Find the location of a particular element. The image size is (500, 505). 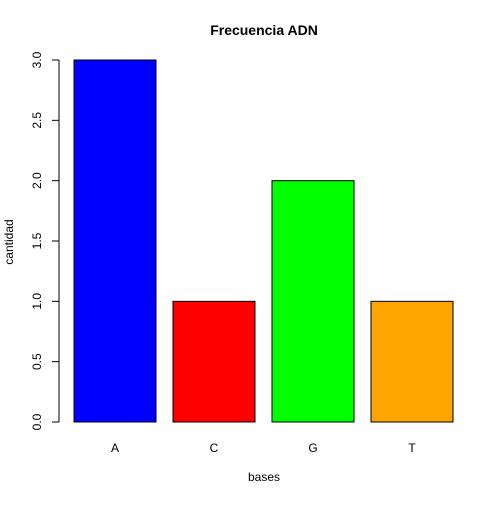

y-tick-label: 3.0 is located at coordinates (37, 59).